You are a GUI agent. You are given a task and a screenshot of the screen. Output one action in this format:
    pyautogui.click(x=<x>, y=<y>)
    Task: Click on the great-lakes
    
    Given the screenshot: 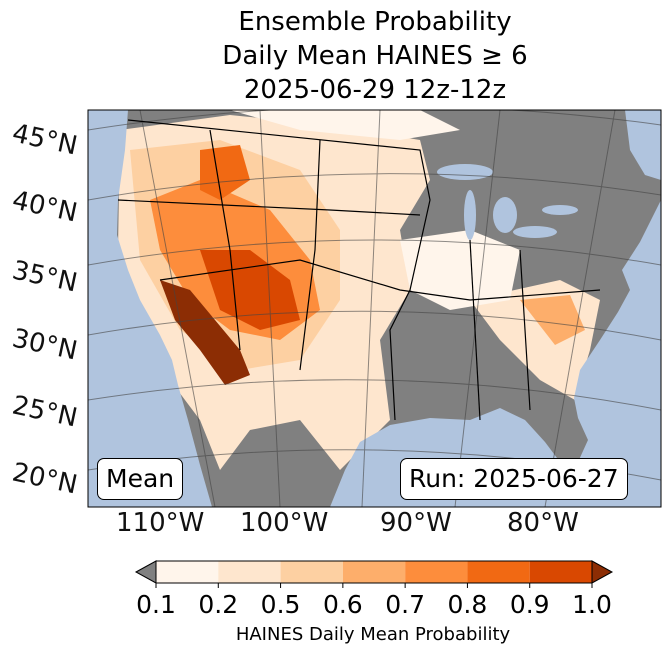 What is the action you would take?
    pyautogui.click(x=507, y=202)
    